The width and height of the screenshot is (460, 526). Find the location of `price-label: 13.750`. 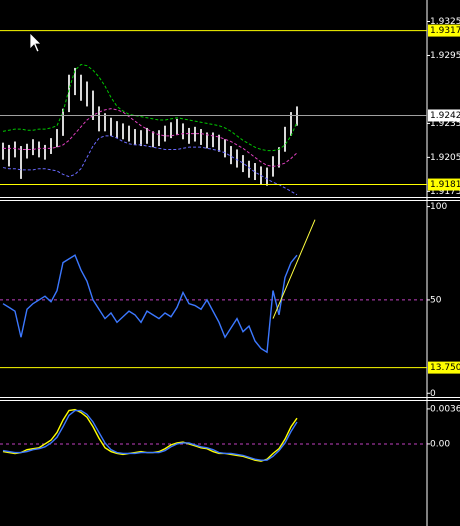

price-label: 13.750 is located at coordinates (445, 368).